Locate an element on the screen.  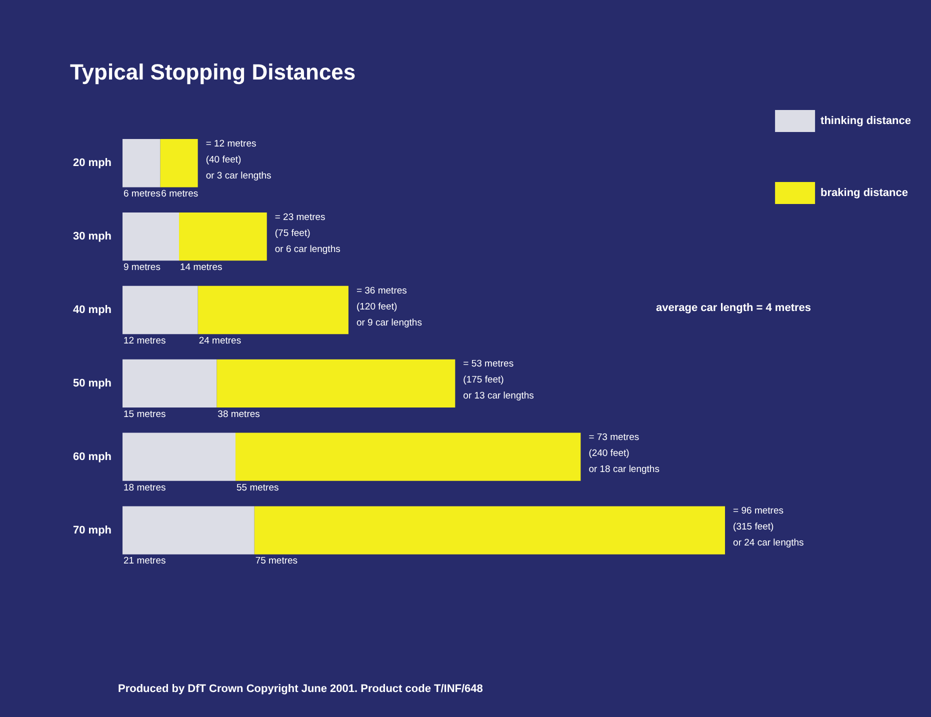
data-label: 75 metres is located at coordinates (276, 561).